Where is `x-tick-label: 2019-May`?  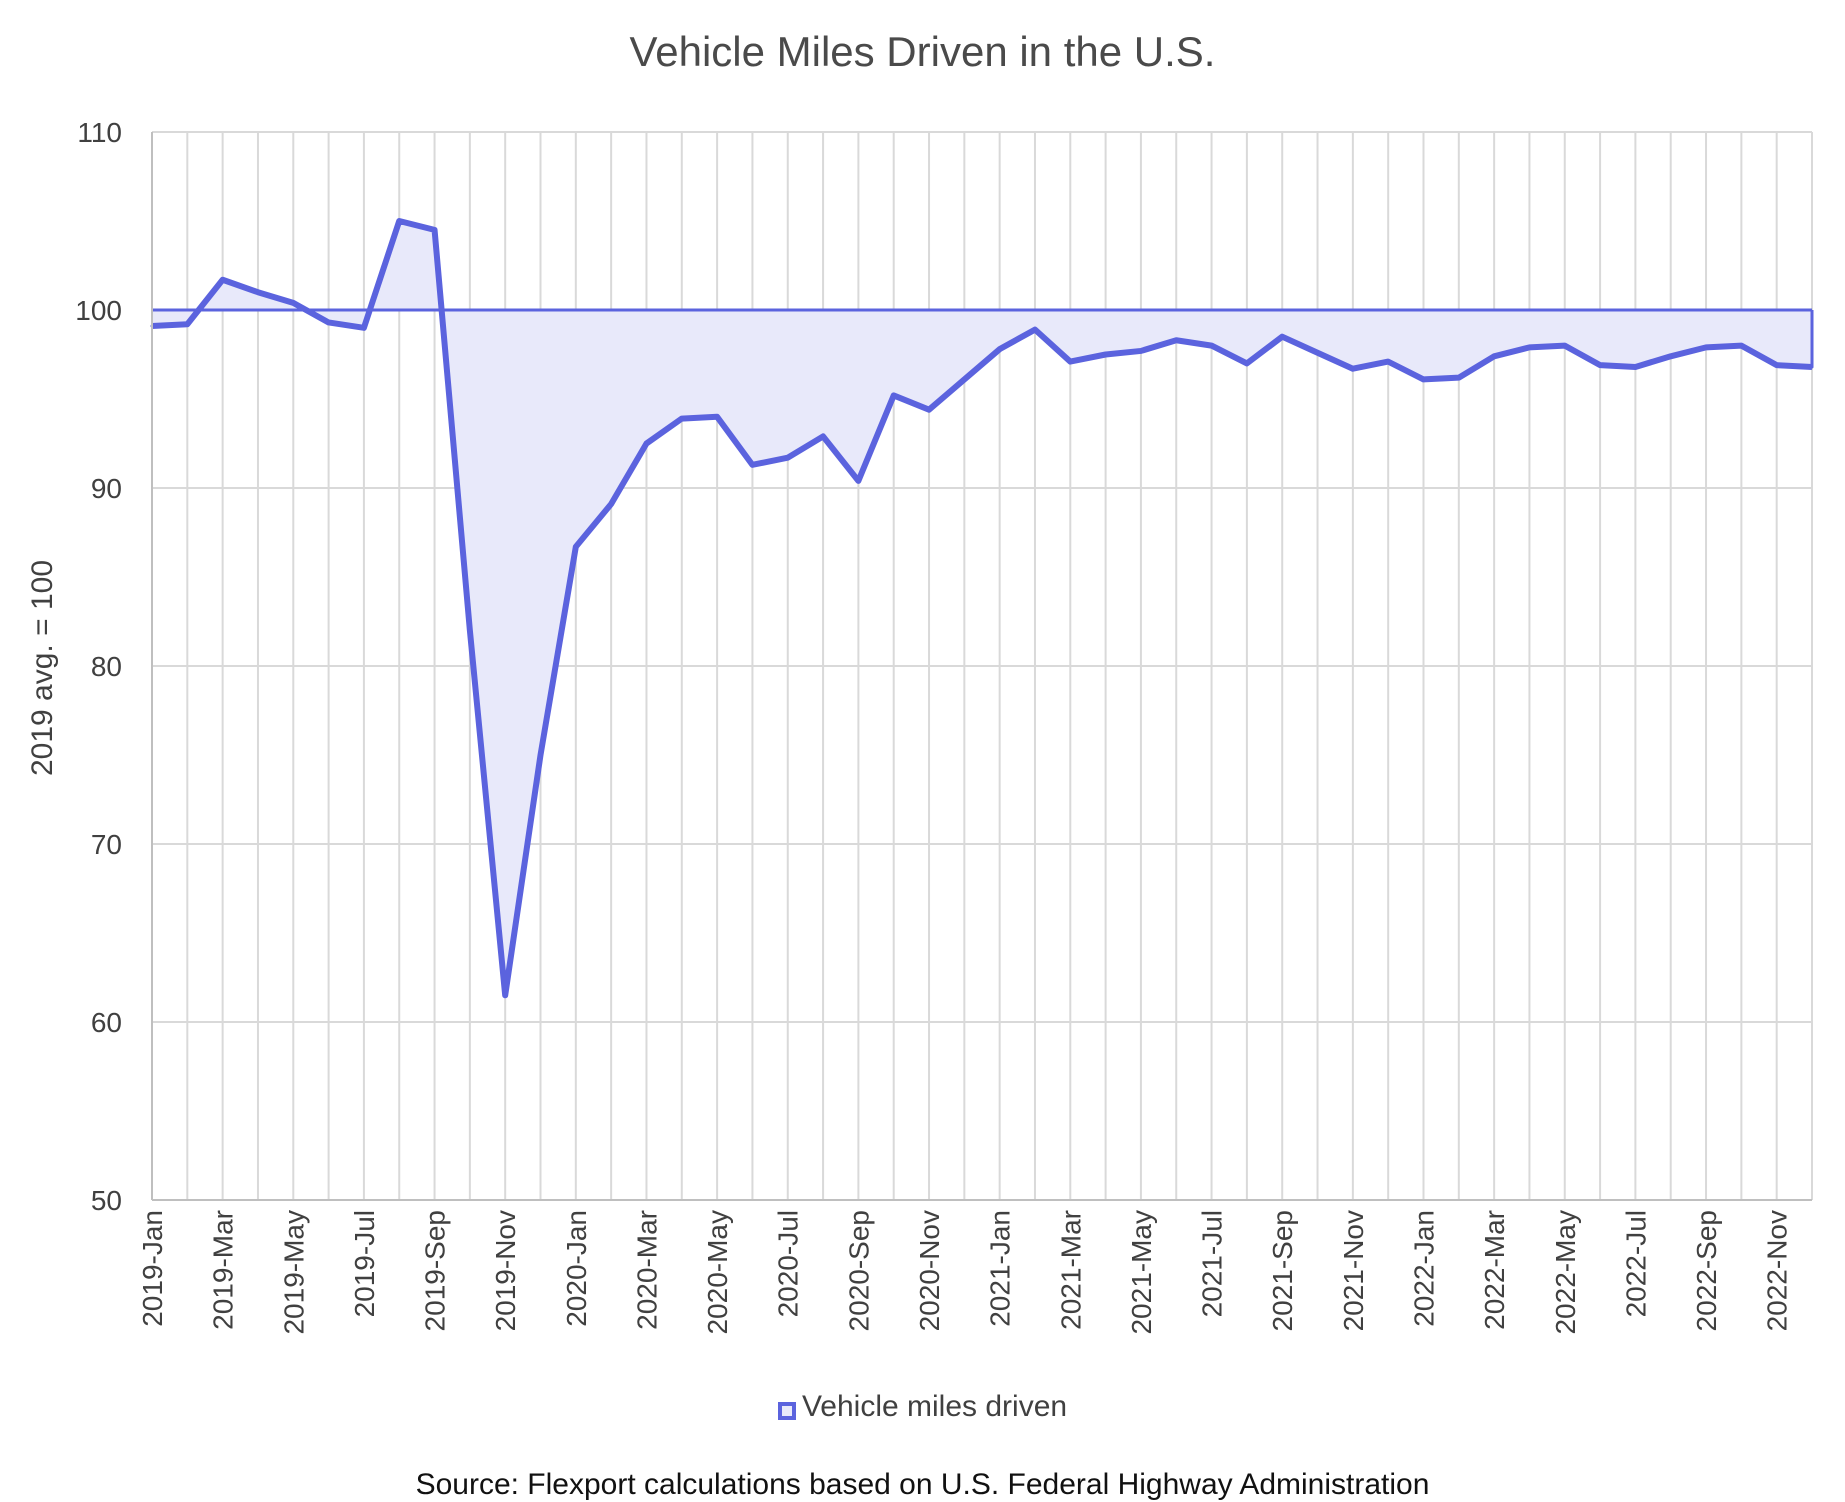
x-tick-label: 2019-May is located at coordinates (293, 1272).